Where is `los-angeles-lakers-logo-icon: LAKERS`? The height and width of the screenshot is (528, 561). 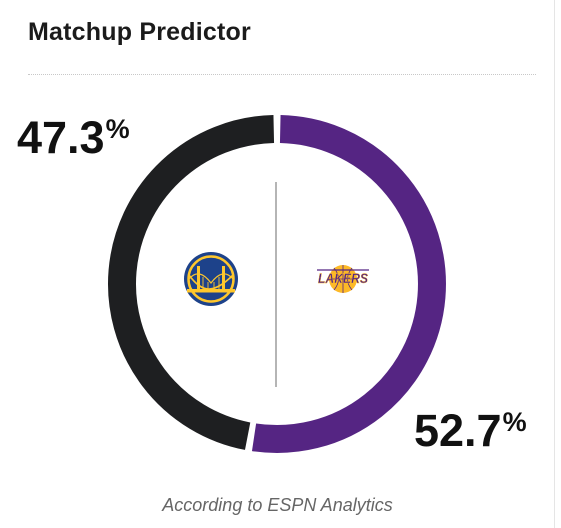
los-angeles-lakers-logo-icon: LAKERS is located at coordinates (343, 279).